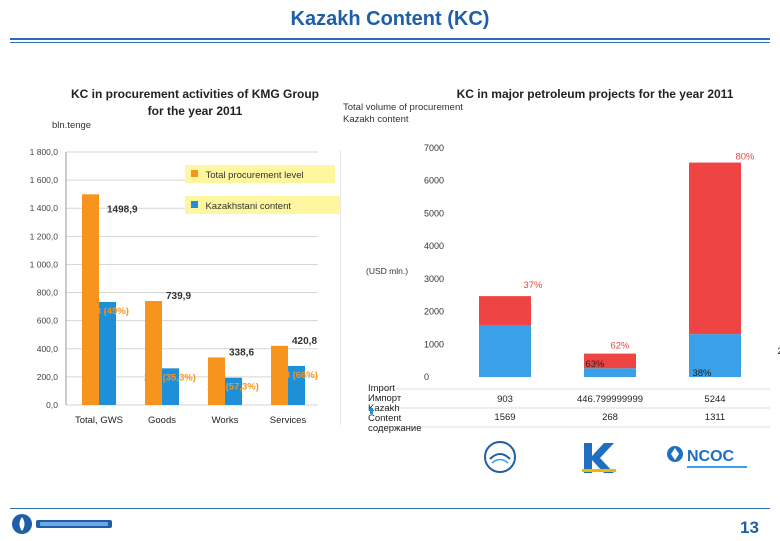  What do you see at coordinates (254, 175) in the screenshot?
I see `legend-total-label: Total procurement level` at bounding box center [254, 175].